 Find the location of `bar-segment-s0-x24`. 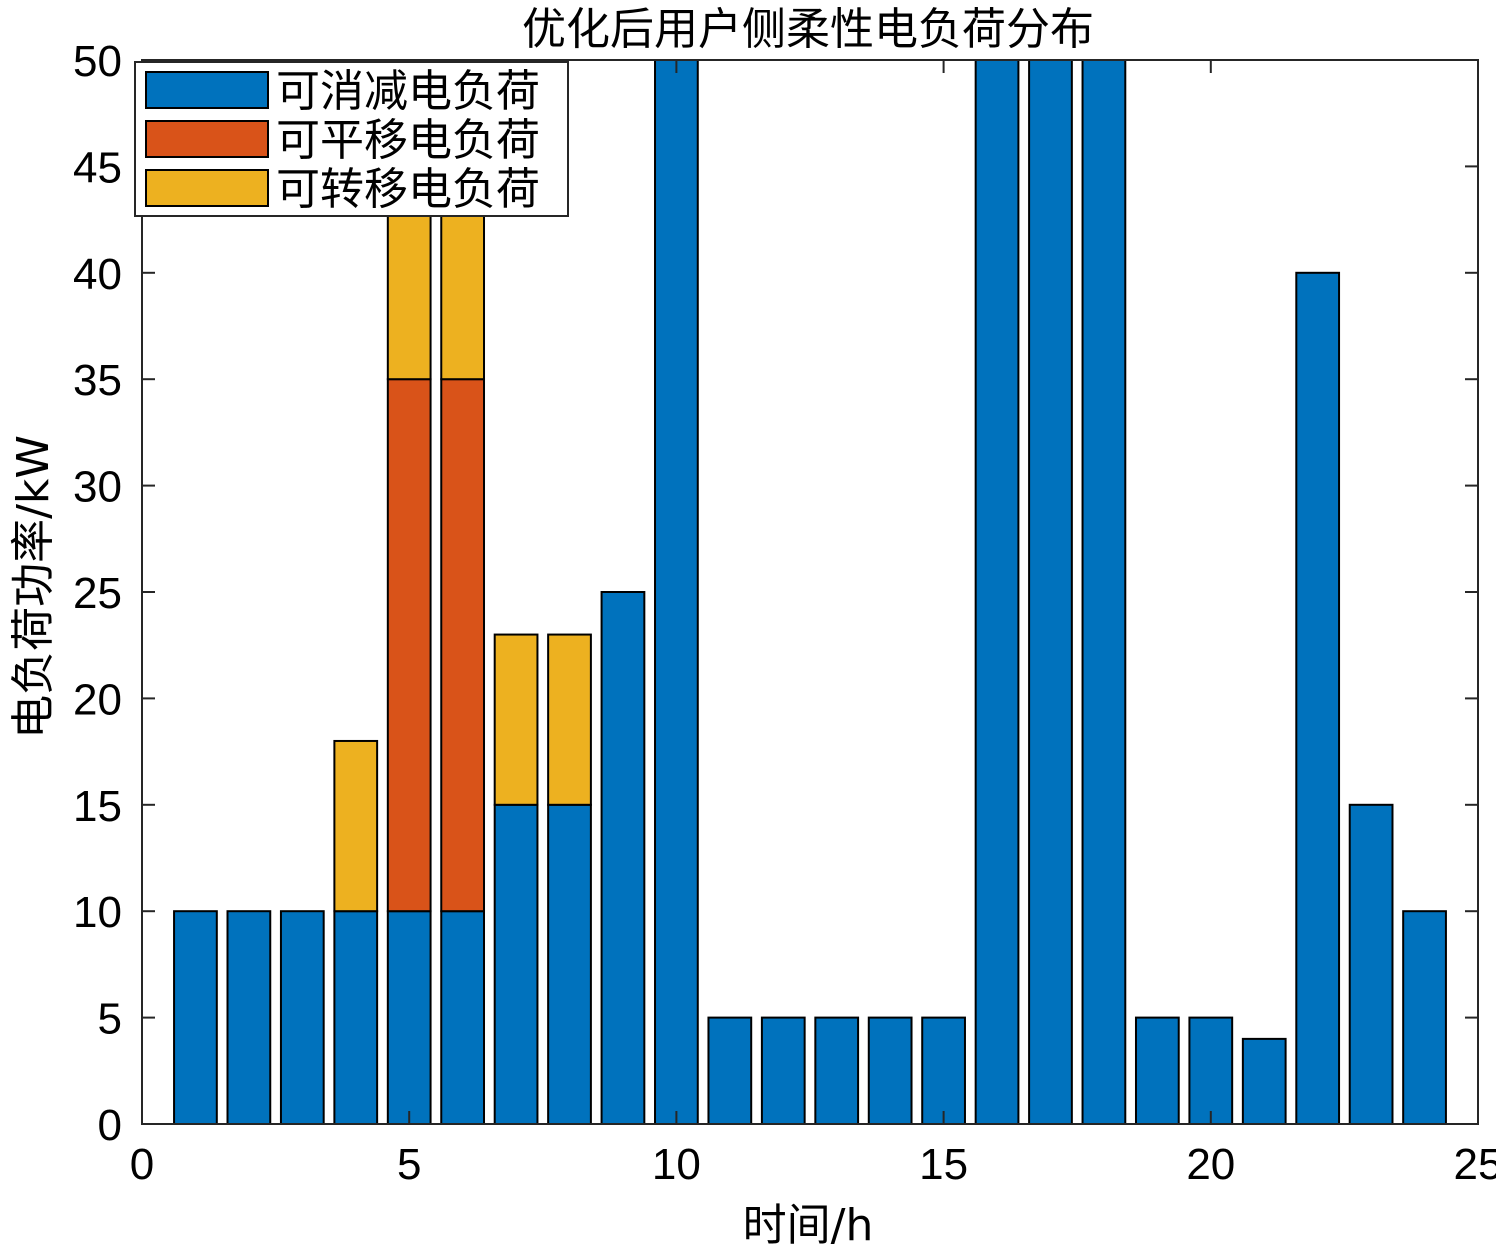

bar-segment-s0-x24 is located at coordinates (1424, 1017).